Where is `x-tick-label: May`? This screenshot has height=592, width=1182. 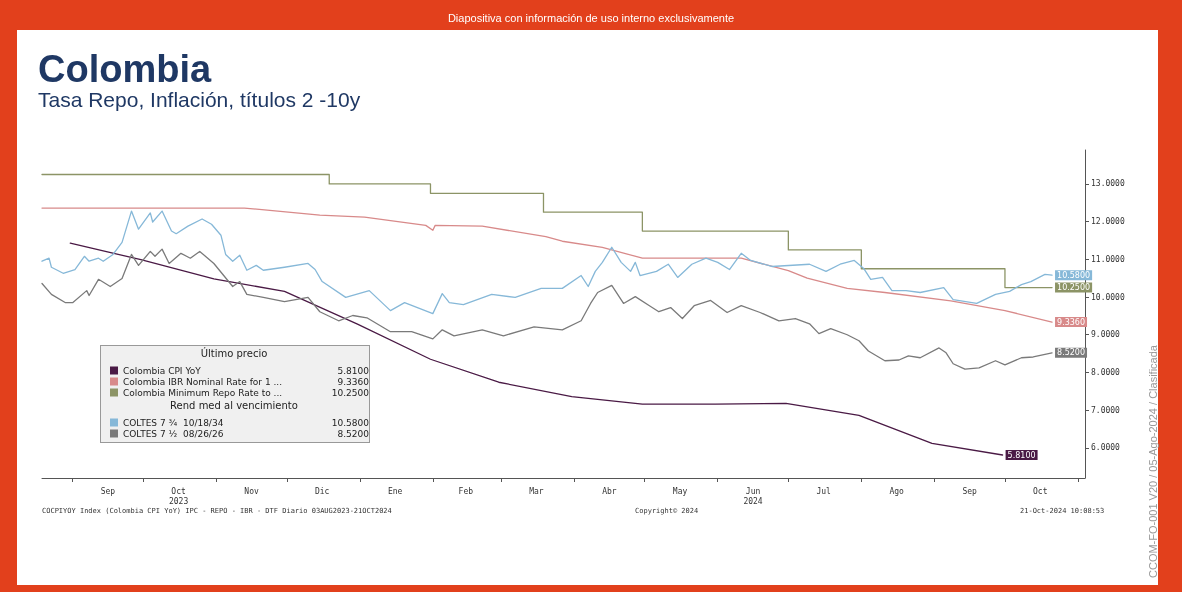 x-tick-label: May is located at coordinates (680, 491).